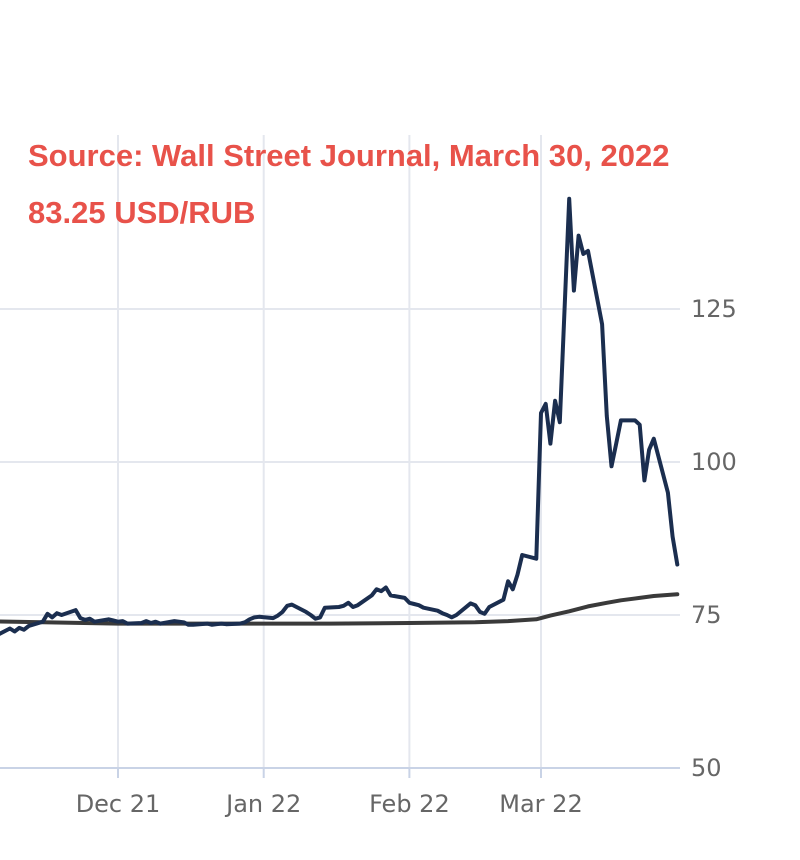 The width and height of the screenshot is (800, 860). What do you see at coordinates (714, 309) in the screenshot?
I see `y-tick-label: 125` at bounding box center [714, 309].